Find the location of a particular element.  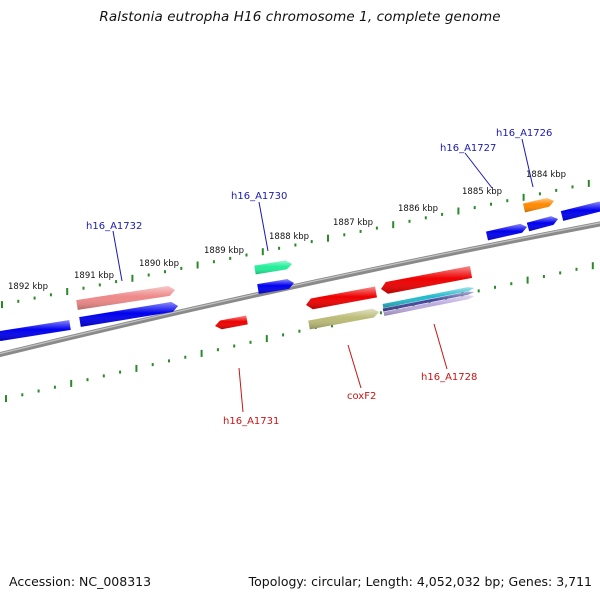

gene-label-h16-a1727: h16_A1727 is located at coordinates (468, 148).